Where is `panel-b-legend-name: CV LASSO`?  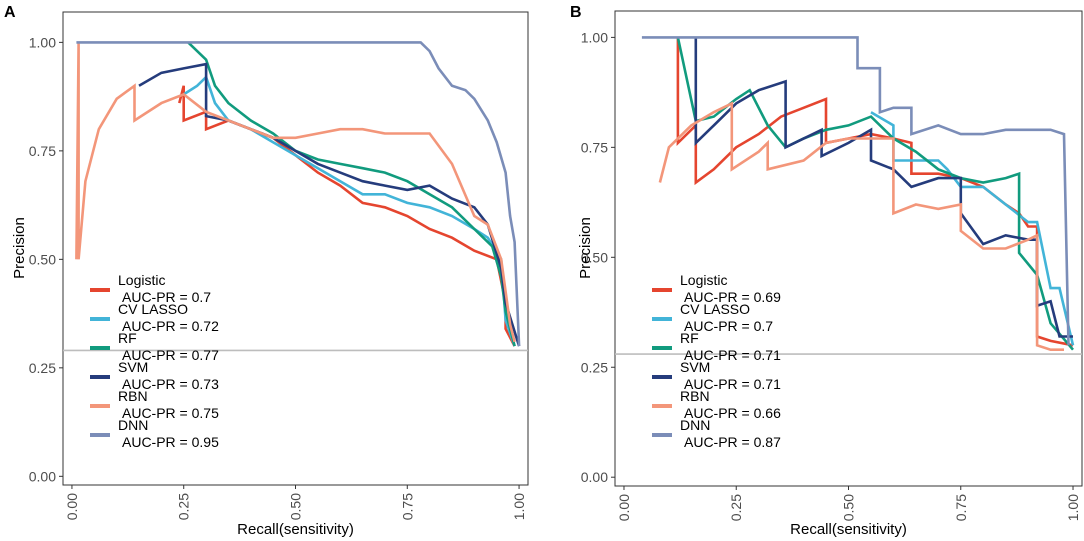 panel-b-legend-name: CV LASSO is located at coordinates (715, 309).